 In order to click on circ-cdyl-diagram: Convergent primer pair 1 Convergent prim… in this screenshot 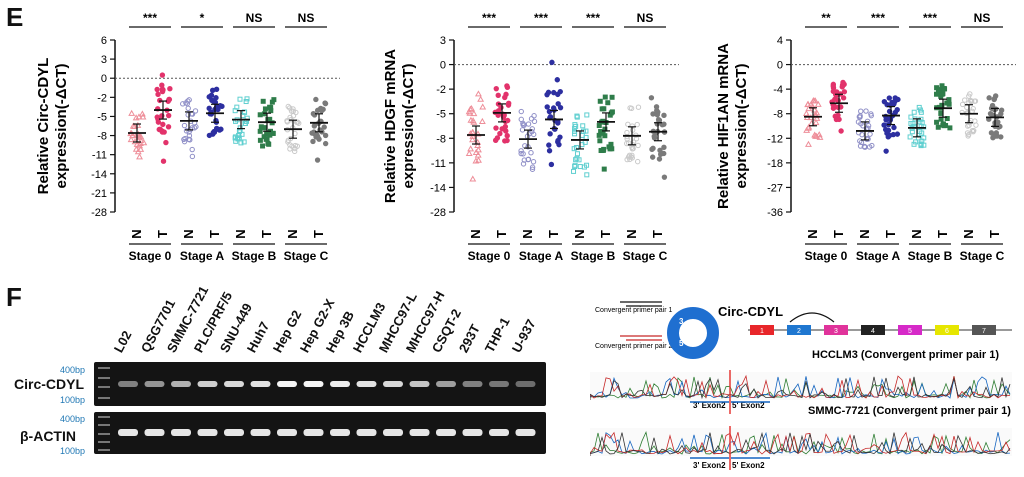, I will do `click(801, 385)`.